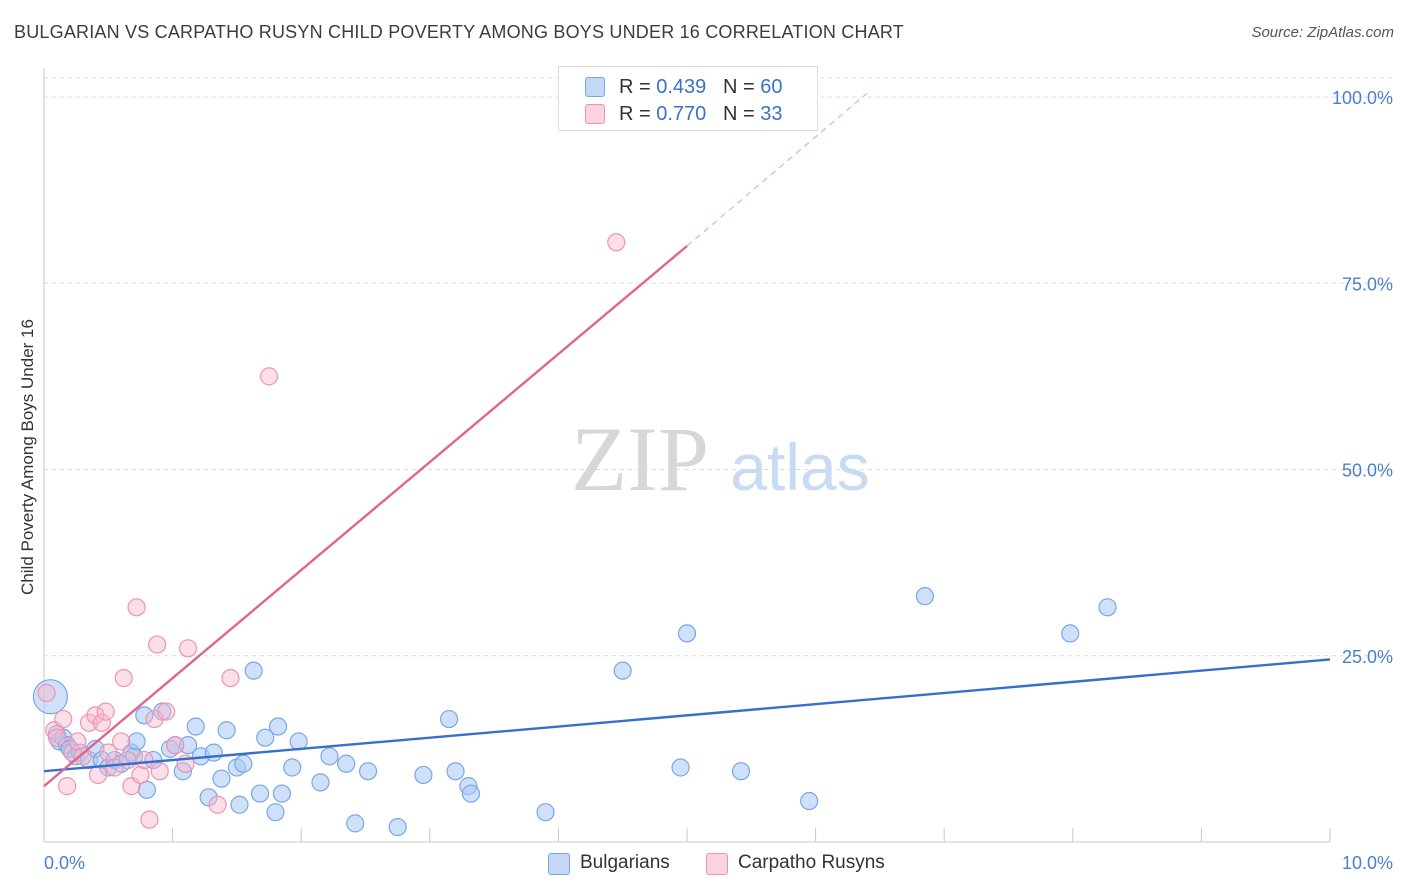 Image resolution: width=1406 pixels, height=892 pixels. Describe the element at coordinates (64, 863) in the screenshot. I see `x-tick-label: 0.0%` at that location.